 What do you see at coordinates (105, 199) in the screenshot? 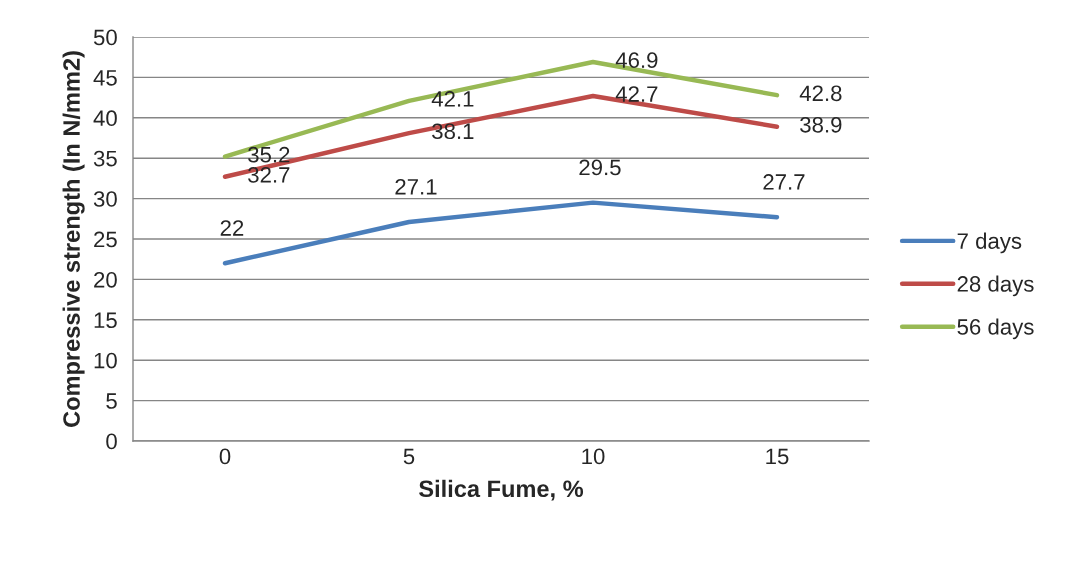
I see `y-tick-label: 30` at bounding box center [105, 199].